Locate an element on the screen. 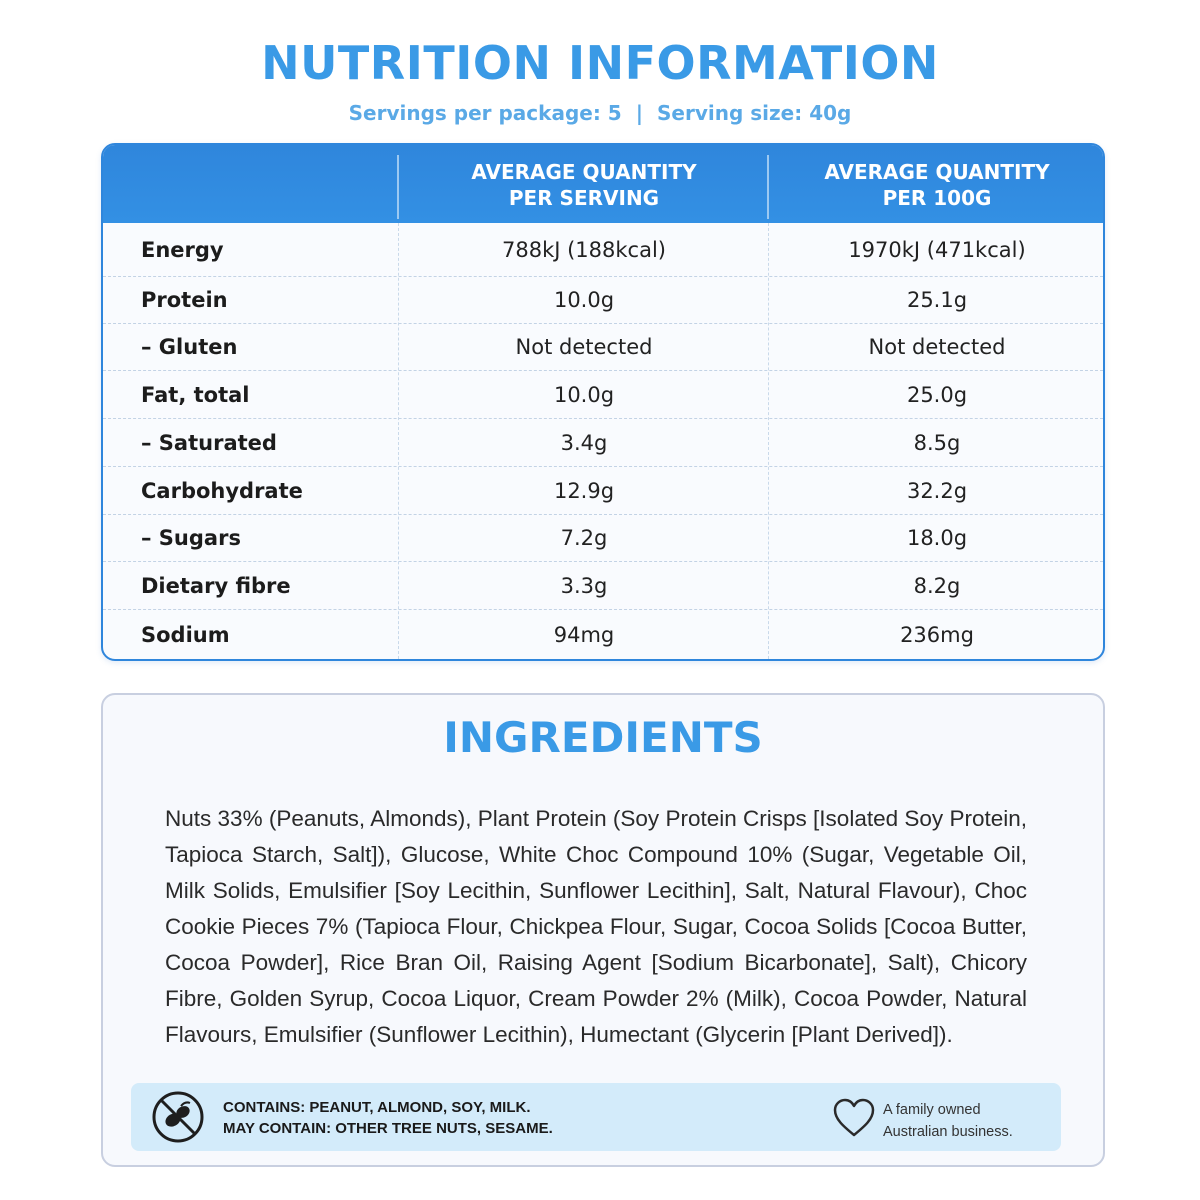 The height and width of the screenshot is (1200, 1200). nutrition-row: – Sugars 7.2g 18.0g is located at coordinates (603, 537).